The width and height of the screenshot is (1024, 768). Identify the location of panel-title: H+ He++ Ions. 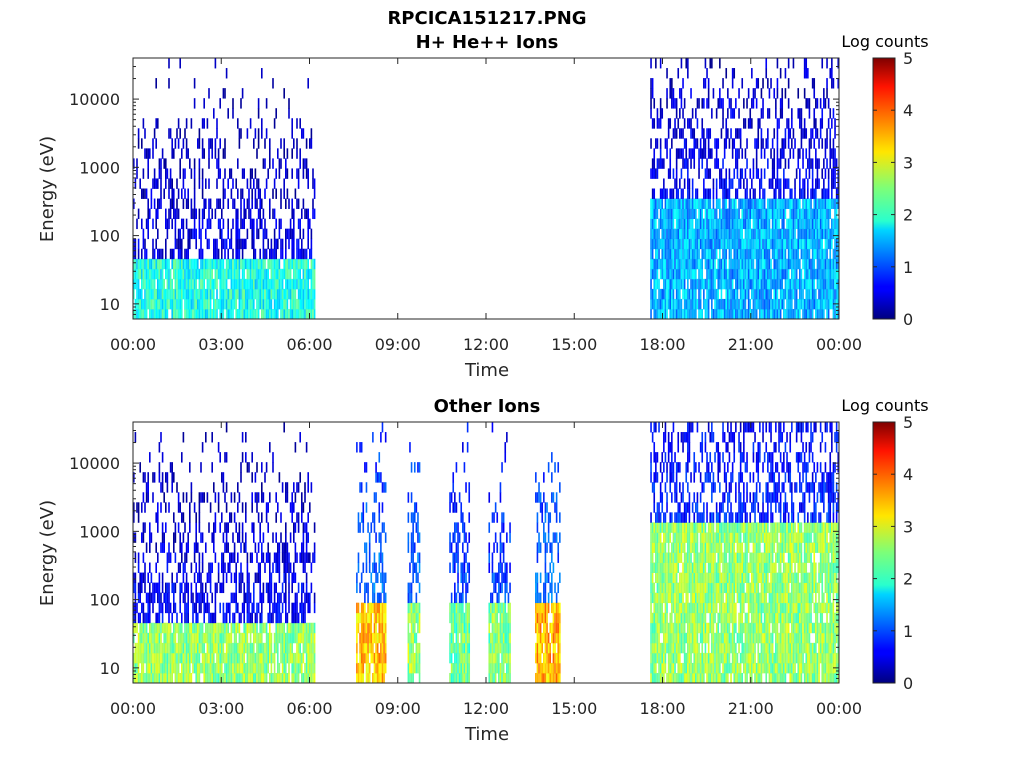
(487, 42).